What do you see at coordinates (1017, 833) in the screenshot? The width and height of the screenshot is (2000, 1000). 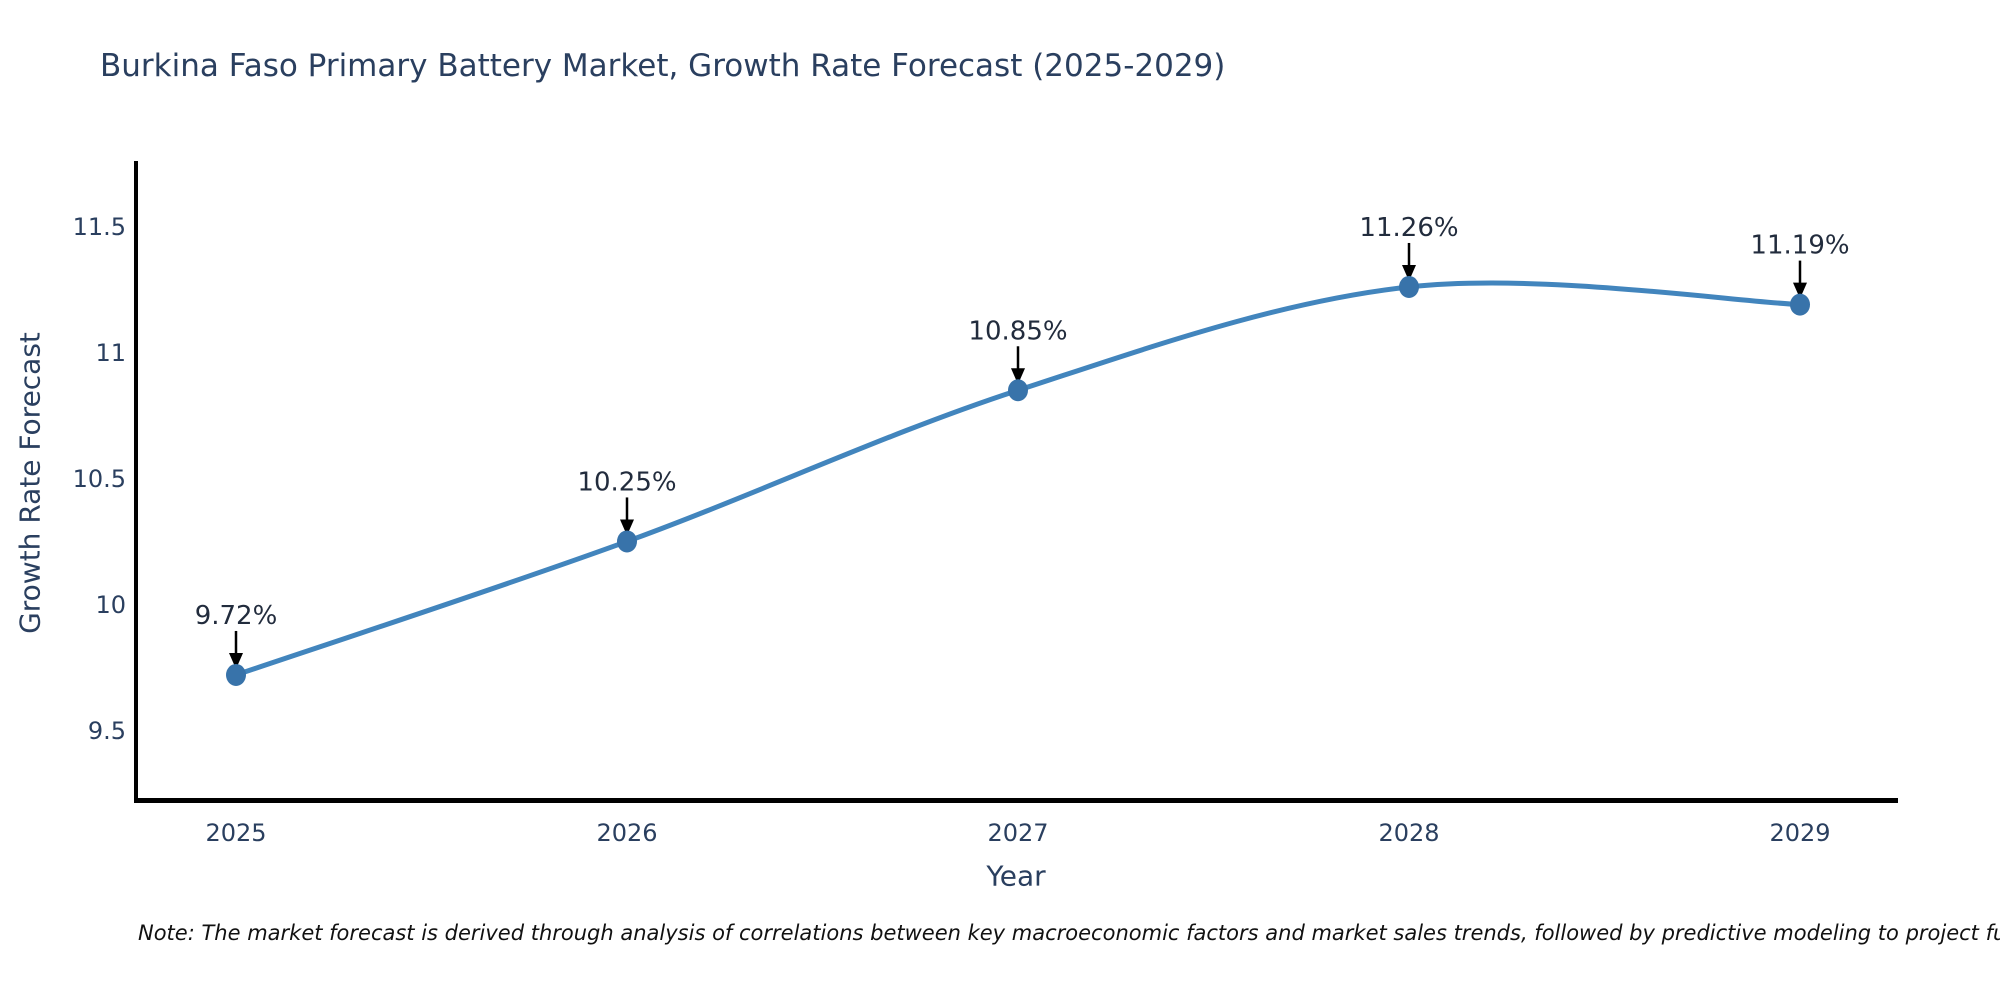 I see `x-tick-label: 2027` at bounding box center [1017, 833].